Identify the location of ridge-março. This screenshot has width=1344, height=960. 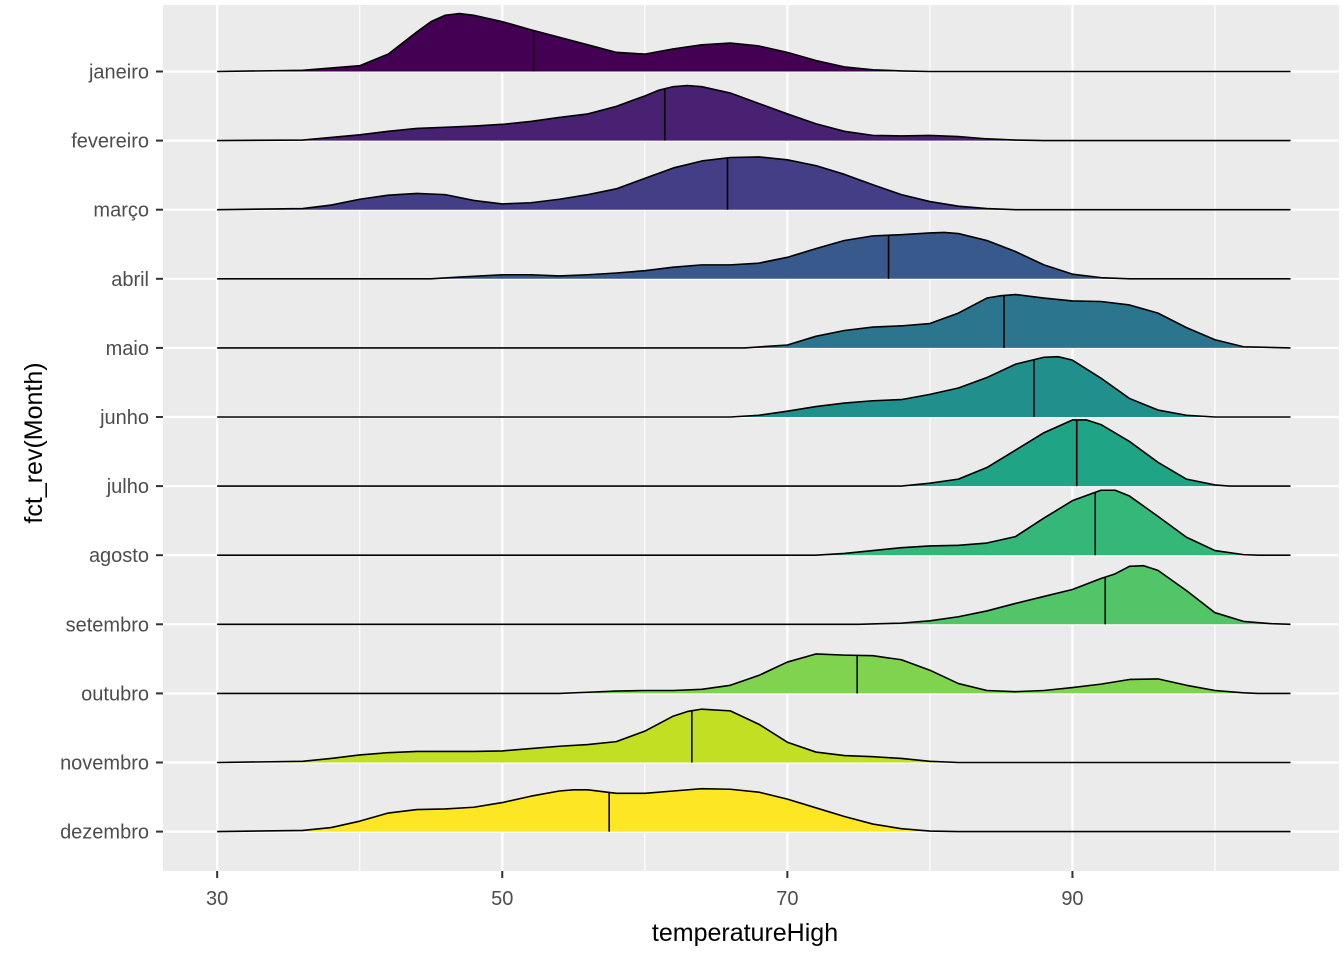
(754, 183).